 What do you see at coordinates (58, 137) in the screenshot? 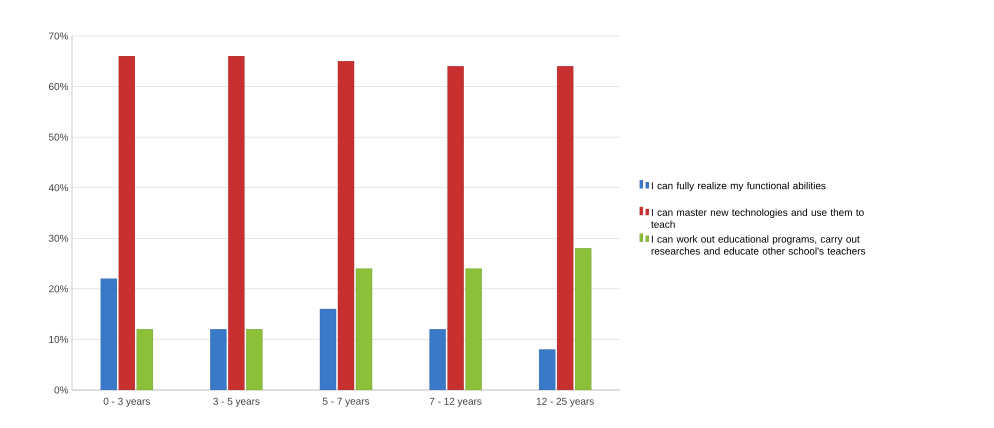
I see `y-tick-label: 50%` at bounding box center [58, 137].